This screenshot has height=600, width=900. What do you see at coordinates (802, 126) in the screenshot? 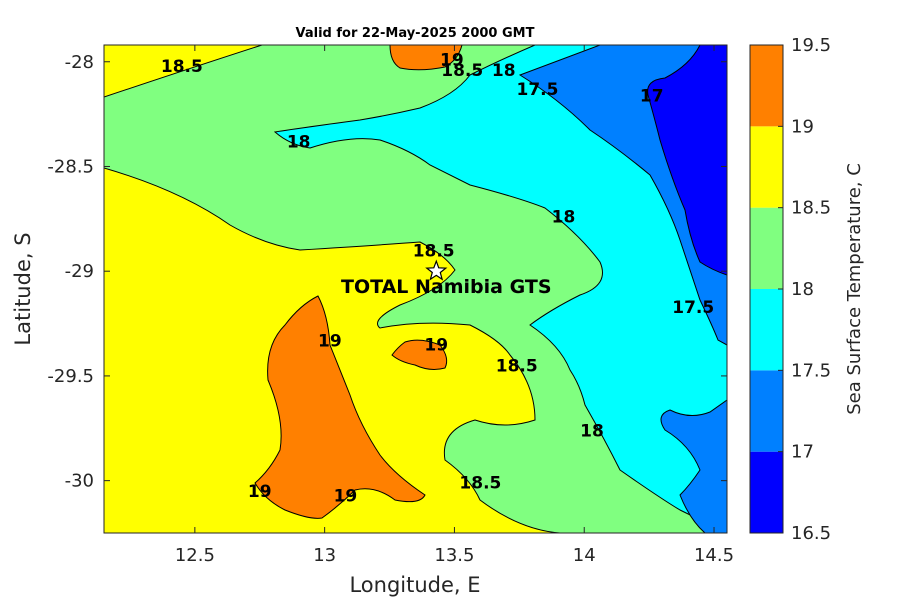
I see `colorbar-tick-label: 19` at bounding box center [802, 126].